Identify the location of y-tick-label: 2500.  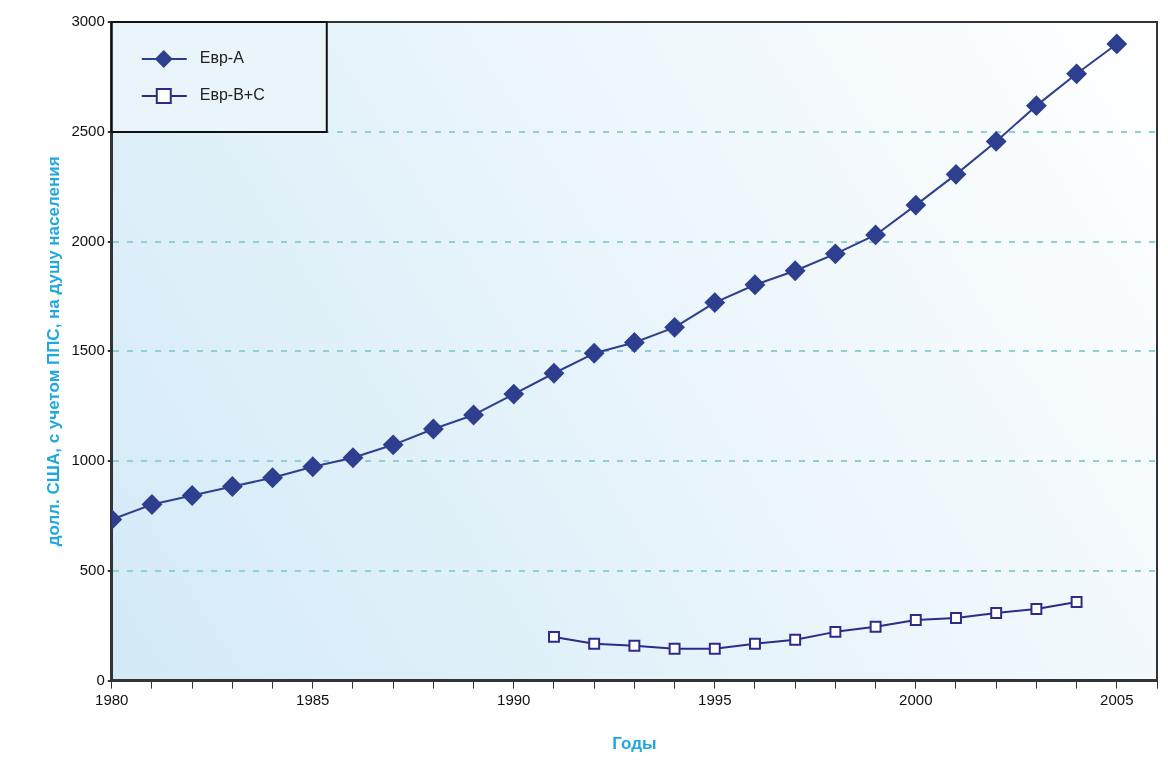
(88, 130).